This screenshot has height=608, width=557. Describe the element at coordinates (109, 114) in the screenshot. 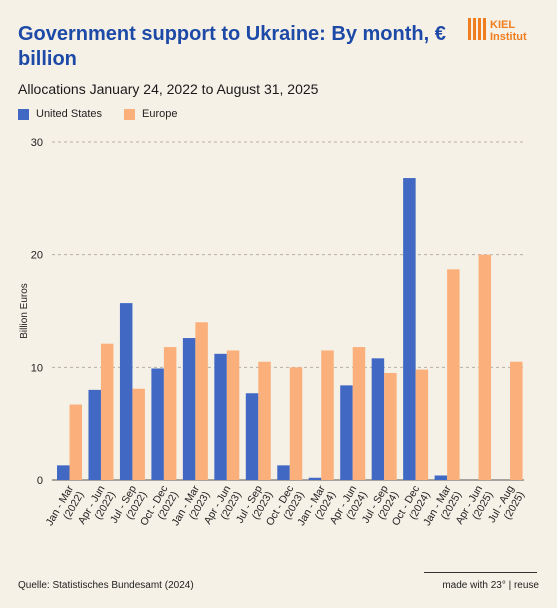

I see `chart-legend: United States Europe` at that location.